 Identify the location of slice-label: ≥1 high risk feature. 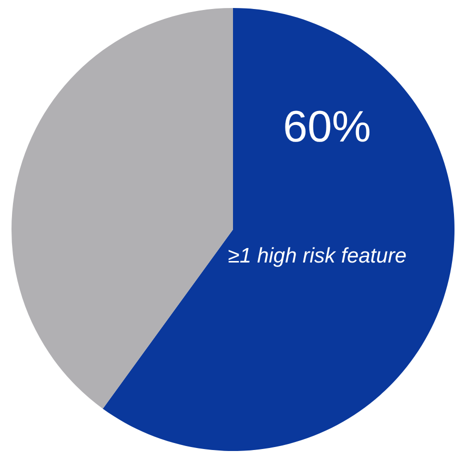
(317, 256).